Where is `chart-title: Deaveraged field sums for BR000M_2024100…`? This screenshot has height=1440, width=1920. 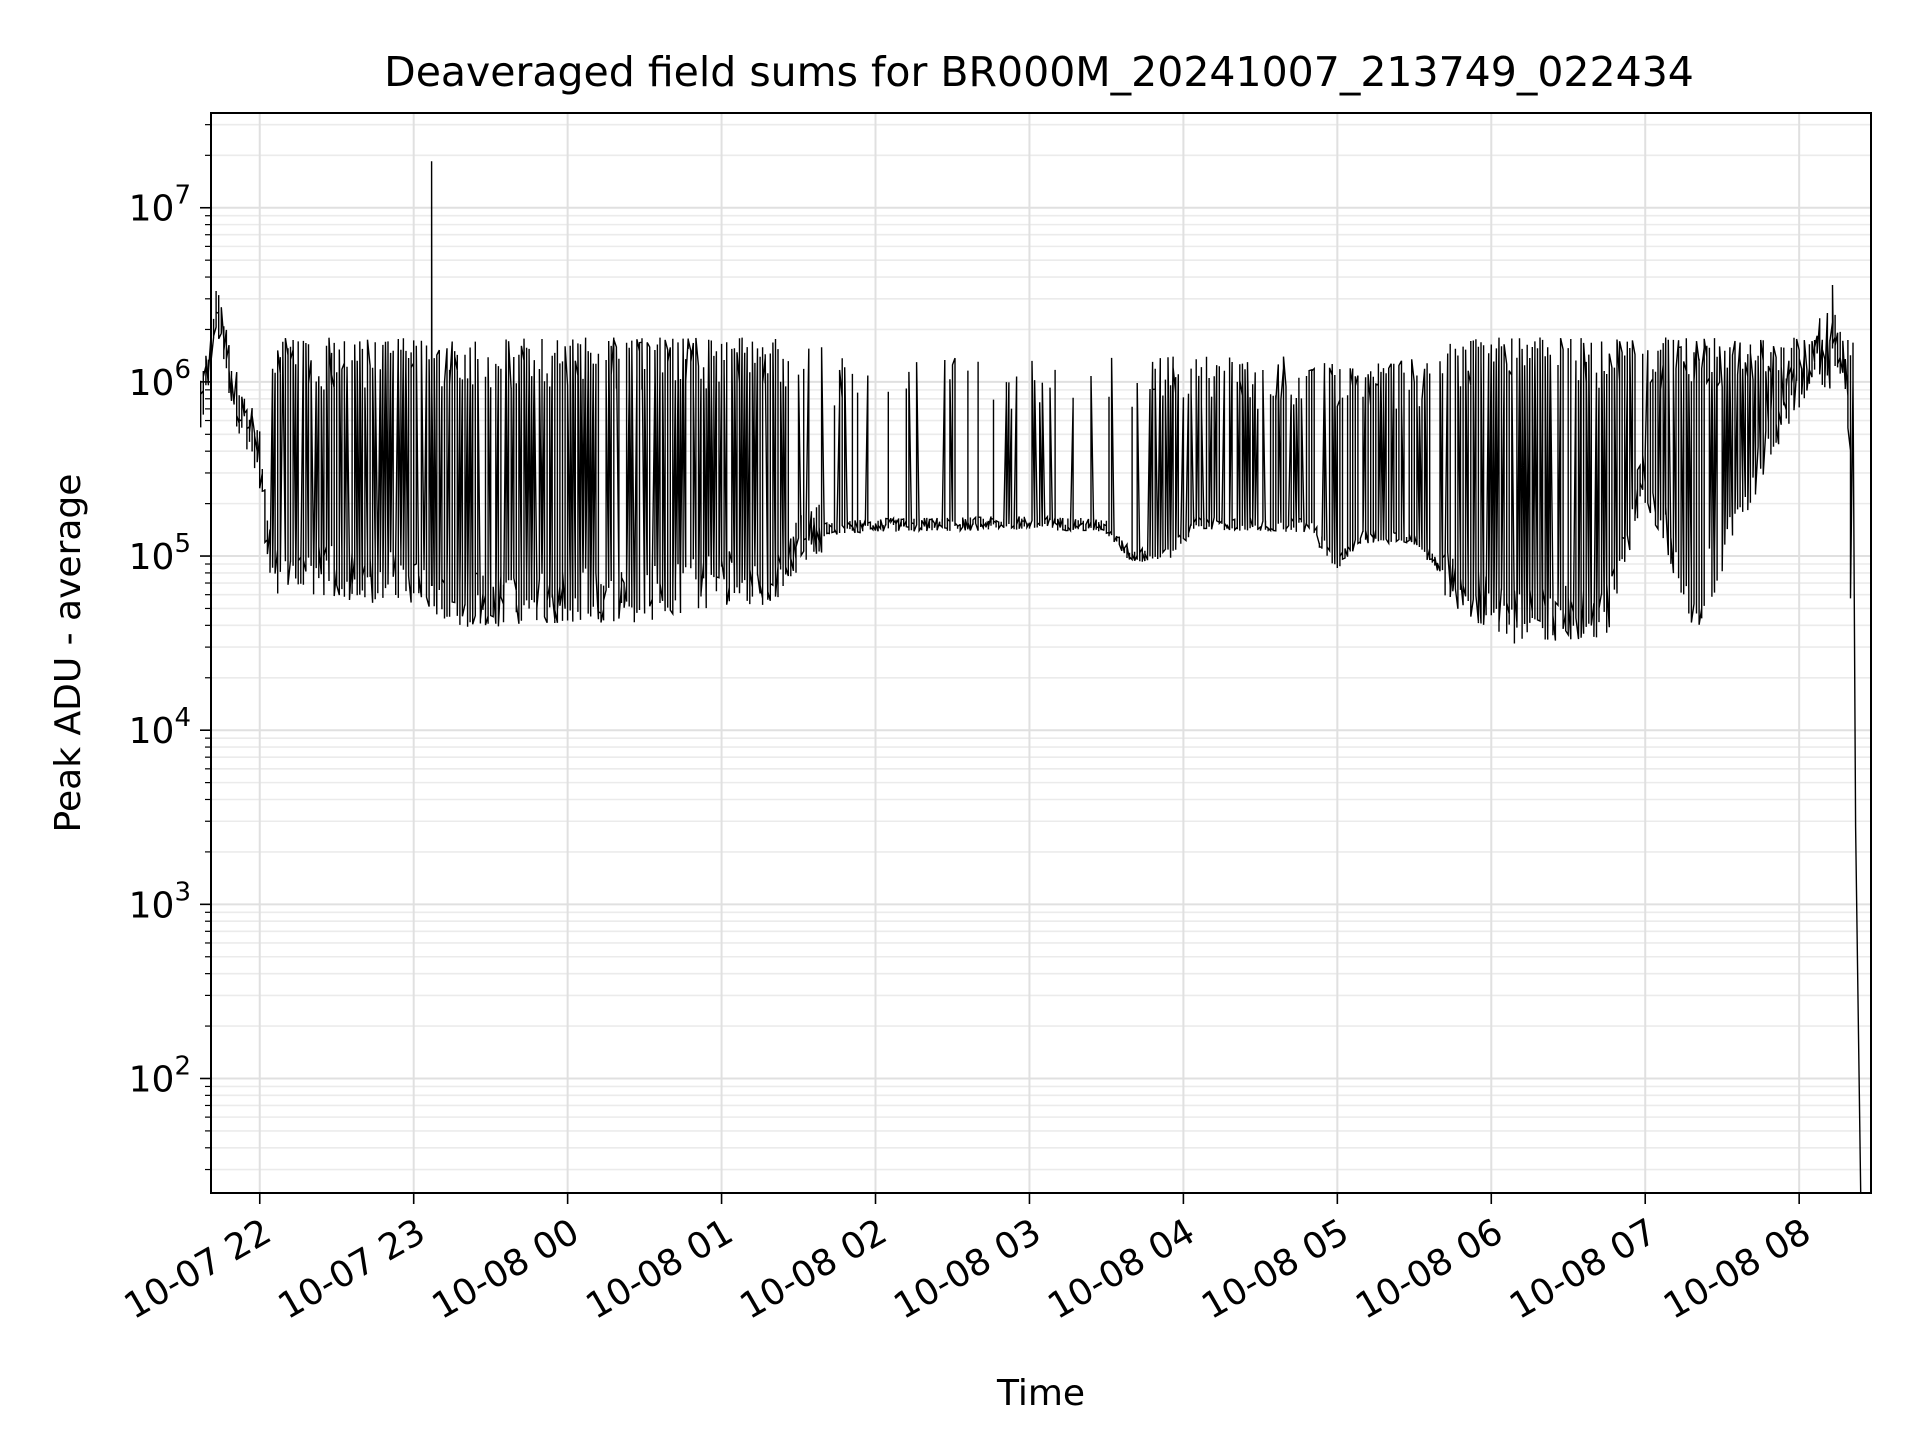
chart-title: Deaveraged field sums for BR000M_2024100… is located at coordinates (1039, 72).